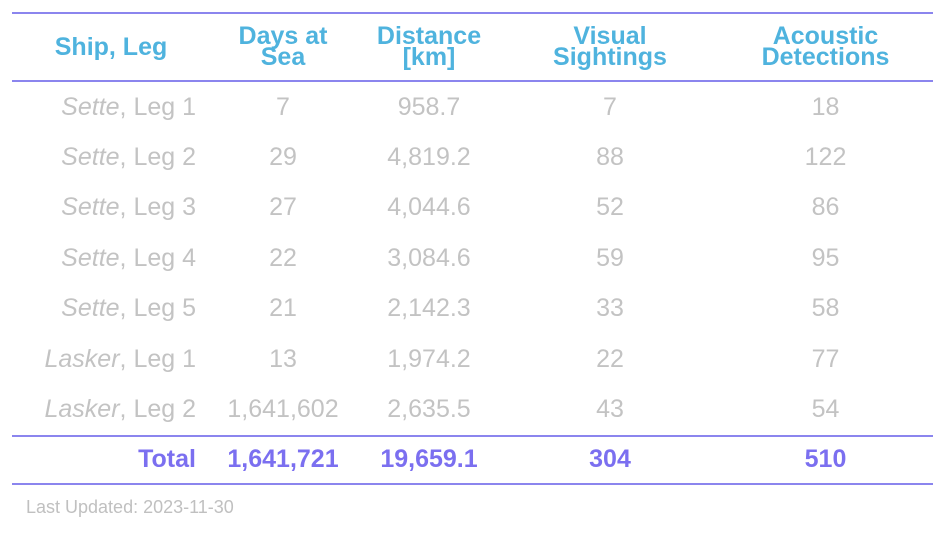  Describe the element at coordinates (429, 358) in the screenshot. I see `distance-cell: 1,974.2` at that location.